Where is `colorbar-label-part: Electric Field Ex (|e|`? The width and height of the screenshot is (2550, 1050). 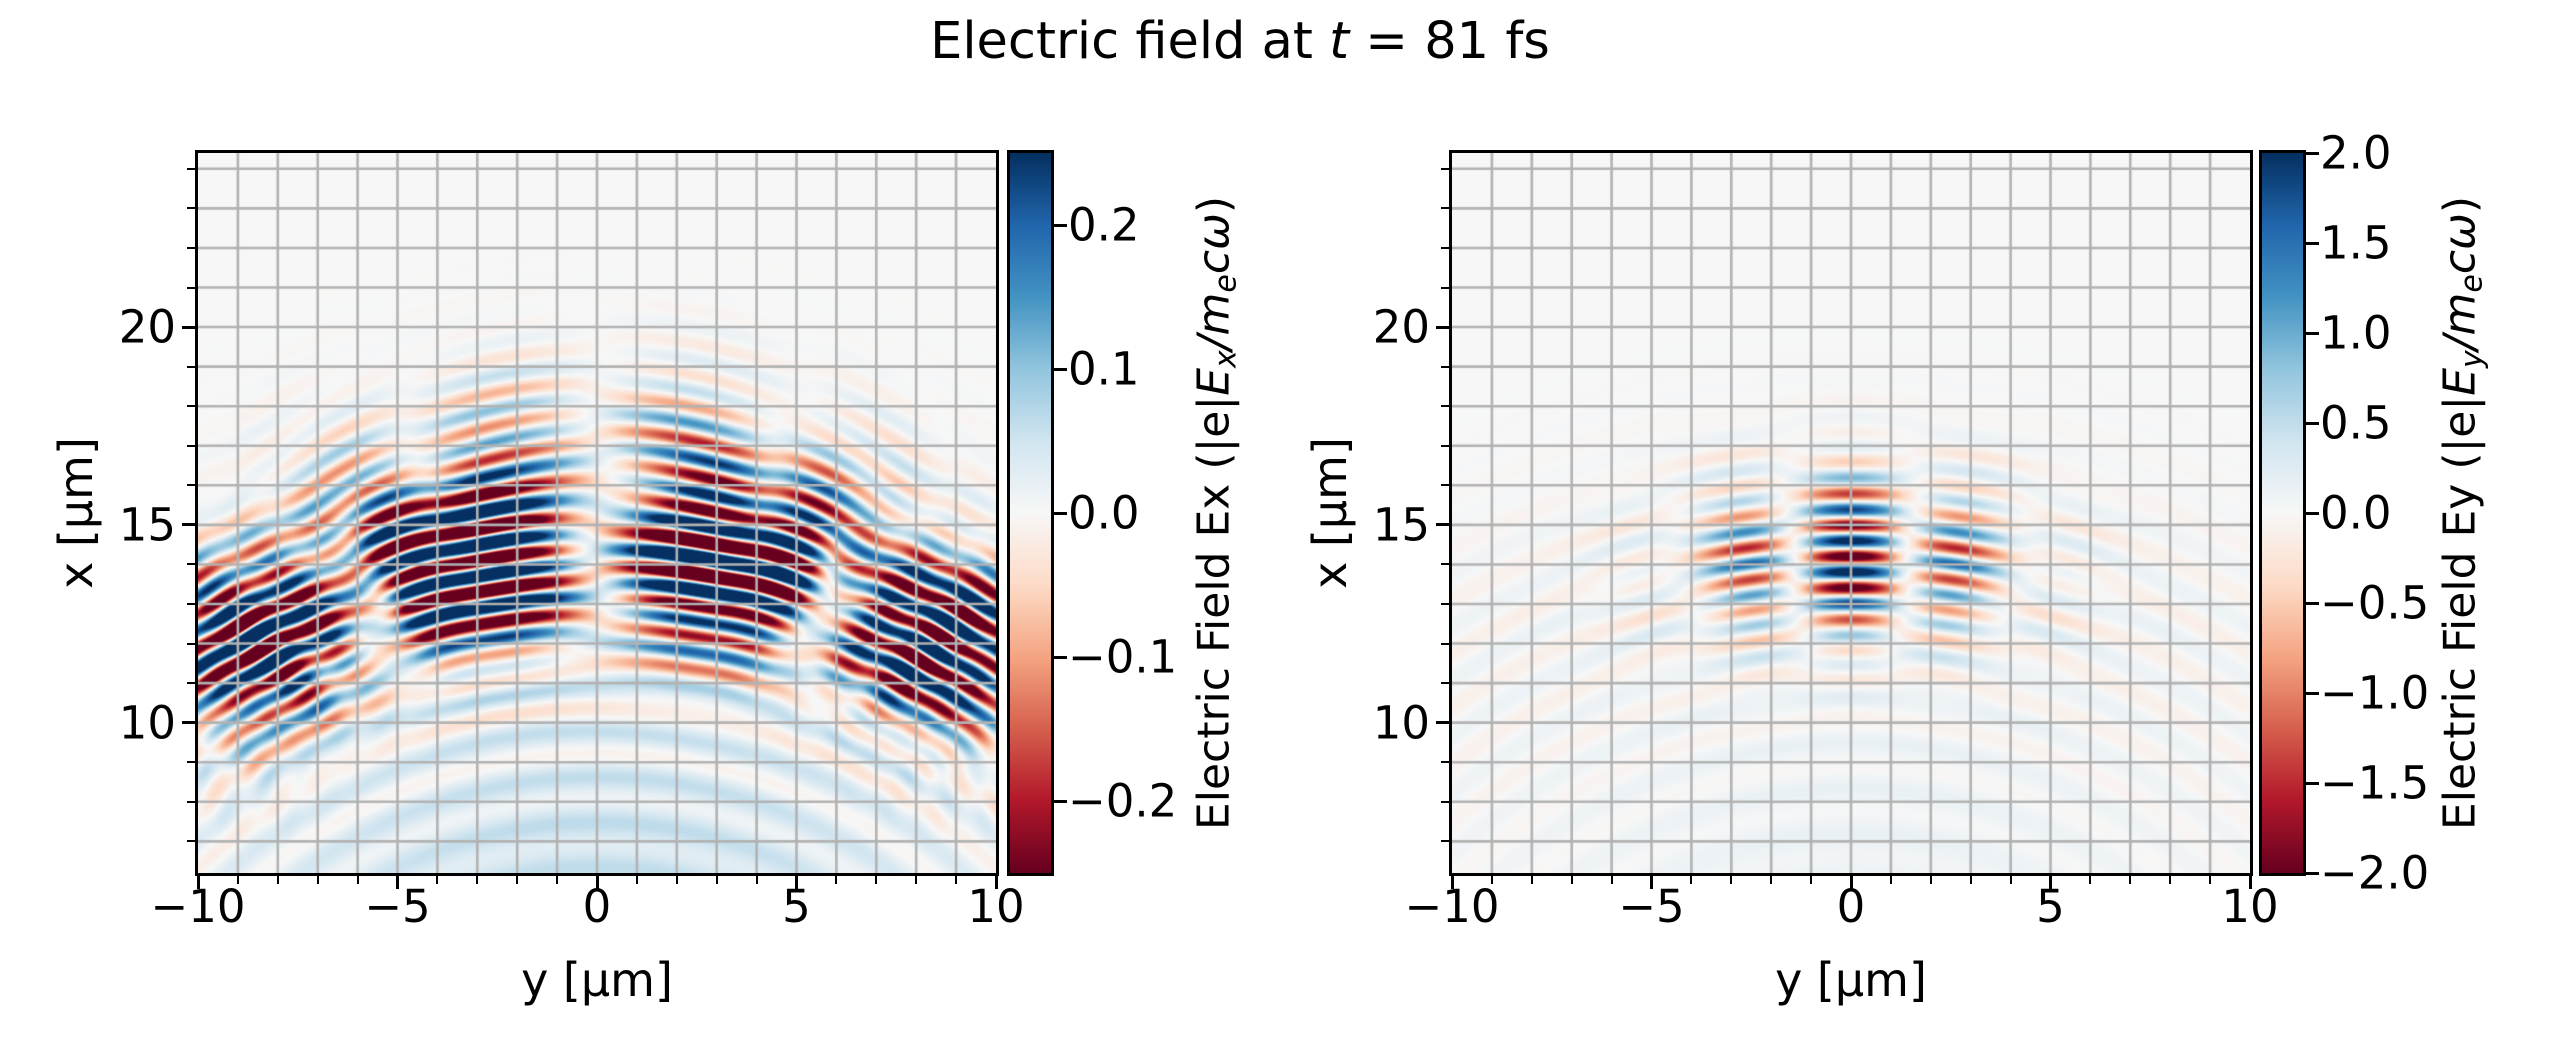
colorbar-label-part: Electric Field Ex (|e| is located at coordinates (1214, 613).